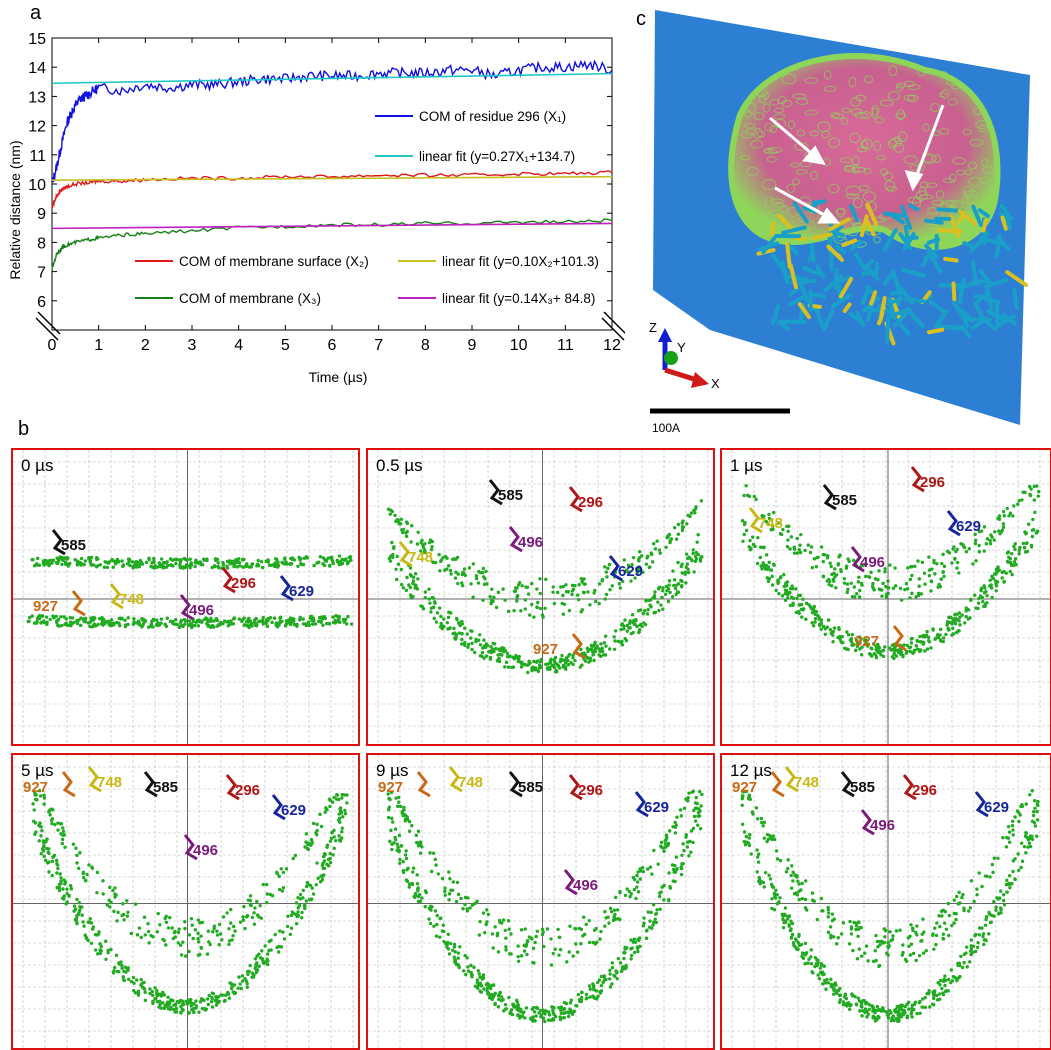 This screenshot has height=1050, width=1051. I want to click on chart-series-group, so click(332, 164).